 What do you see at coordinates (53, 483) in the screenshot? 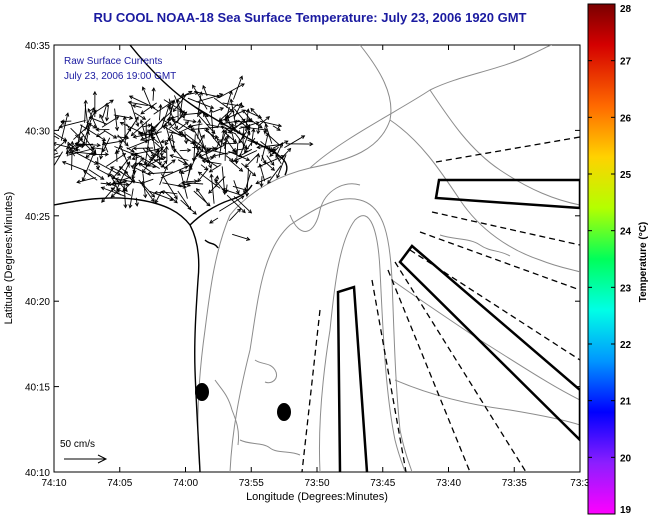
I see `x-tick-label: 74:10` at bounding box center [53, 483].